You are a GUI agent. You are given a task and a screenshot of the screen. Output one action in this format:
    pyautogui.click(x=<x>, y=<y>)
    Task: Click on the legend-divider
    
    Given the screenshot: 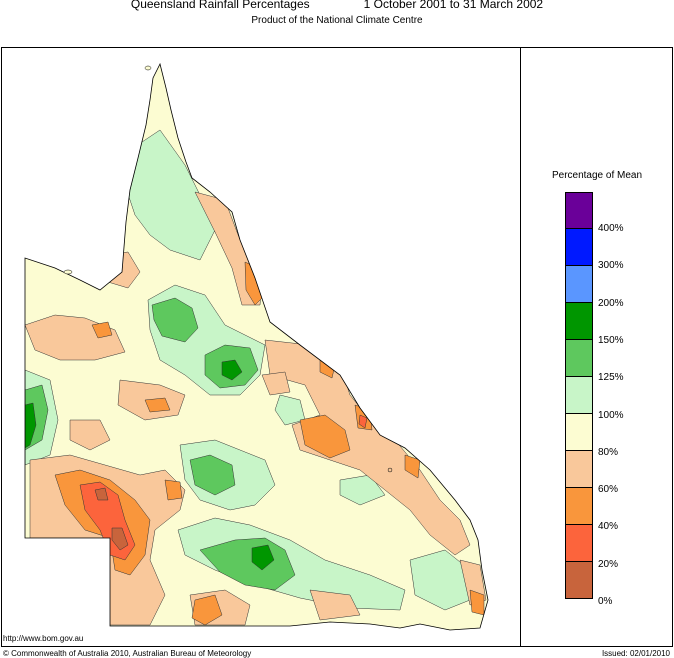 What is the action you would take?
    pyautogui.click(x=520, y=347)
    